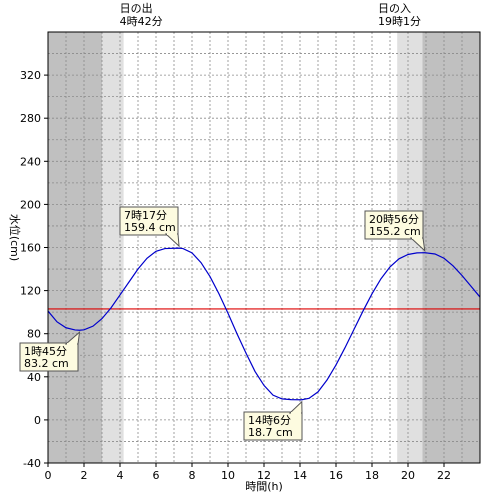  I want to click on y-tick-label: 0, so click(37, 420).